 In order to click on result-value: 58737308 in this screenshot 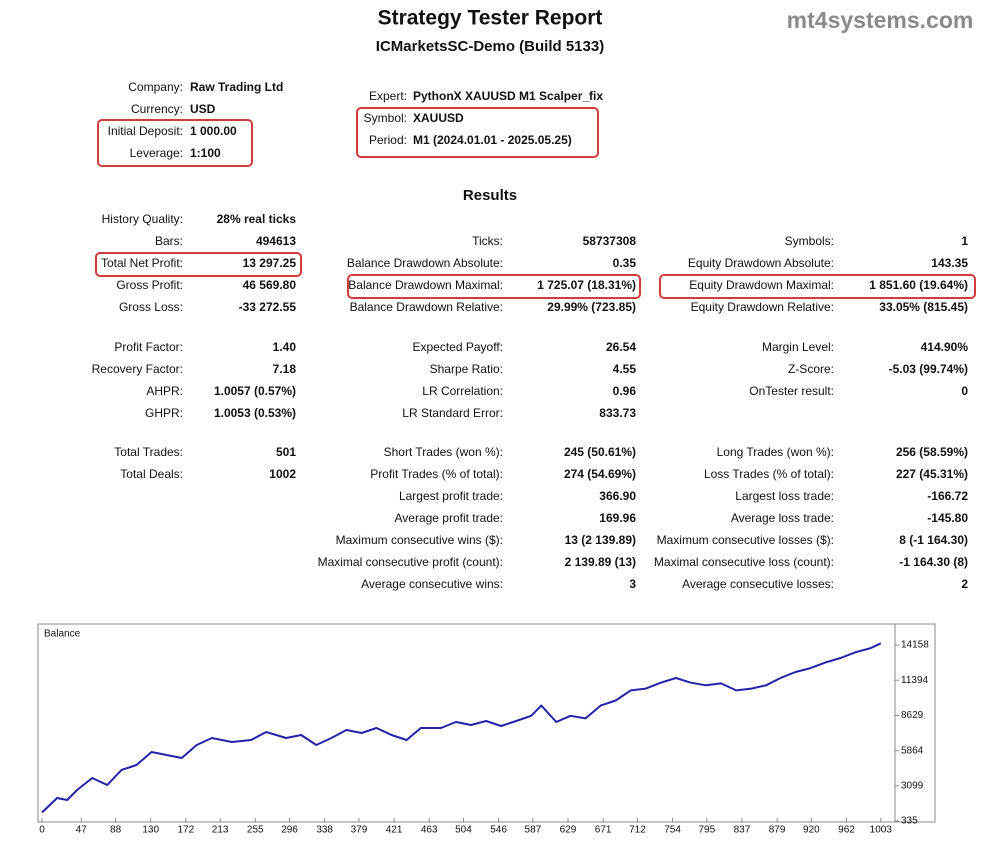, I will do `click(610, 241)`.